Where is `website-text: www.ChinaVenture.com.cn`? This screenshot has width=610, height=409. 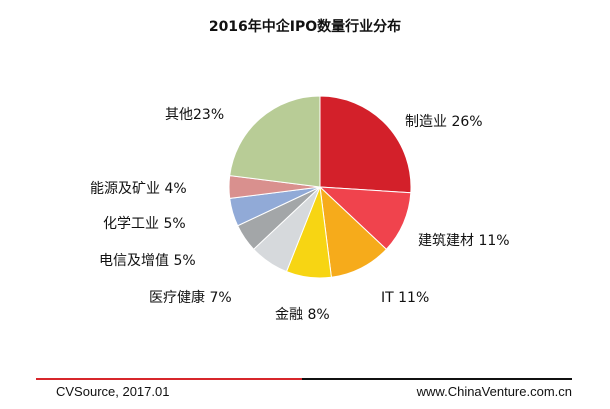 website-text: www.ChinaVenture.com.cn is located at coordinates (494, 391).